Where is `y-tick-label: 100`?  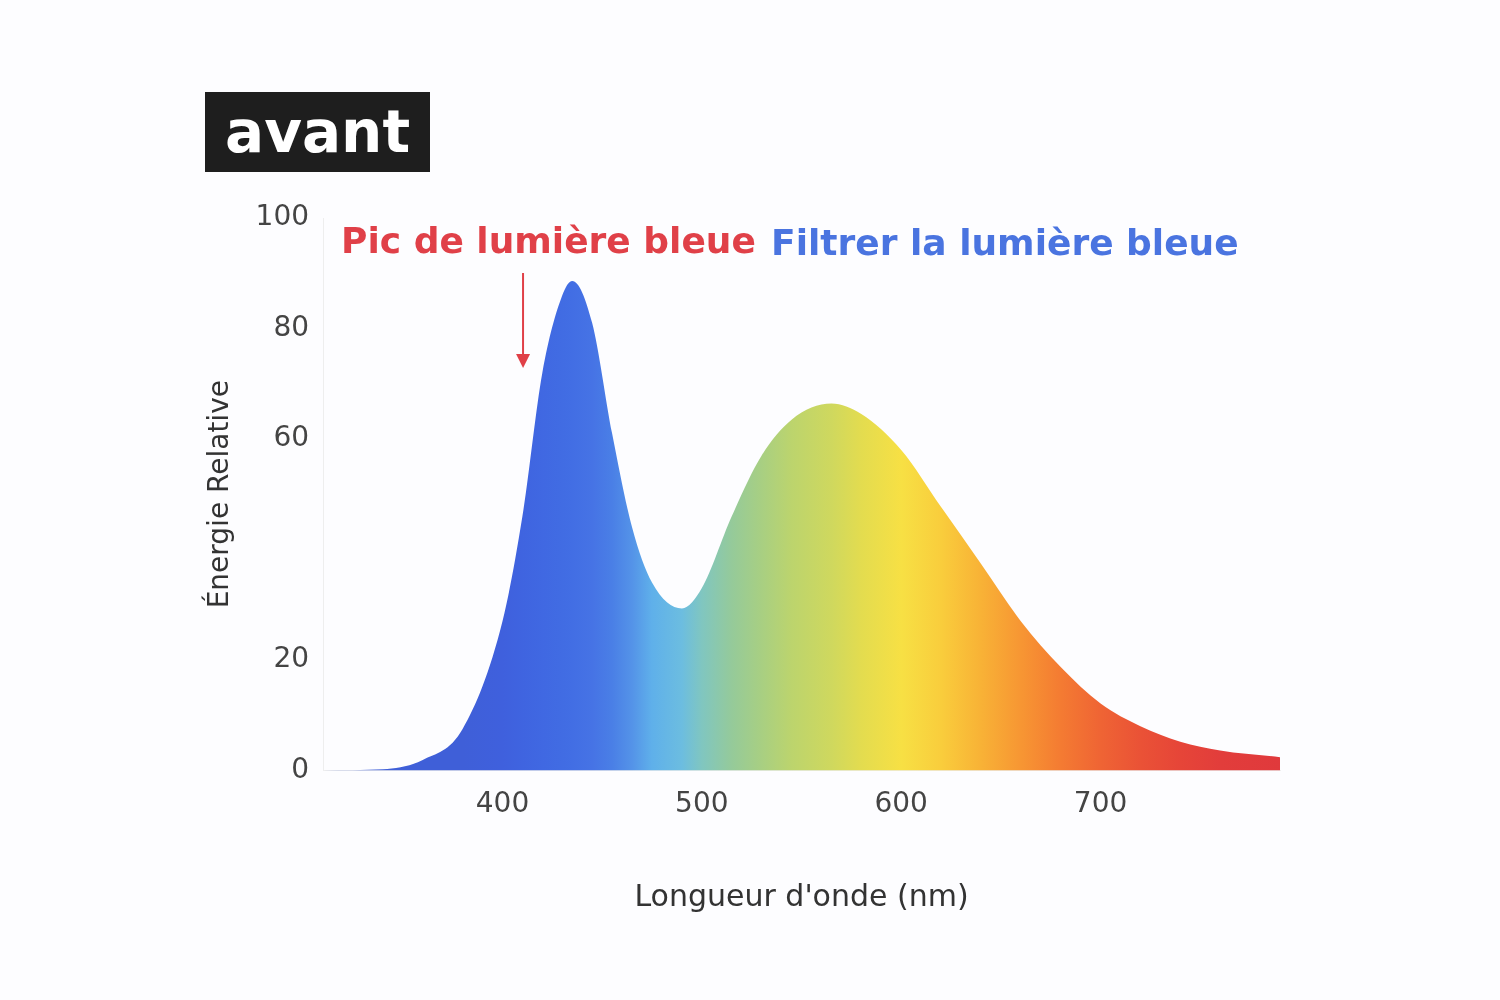 y-tick-label: 100 is located at coordinates (282, 216).